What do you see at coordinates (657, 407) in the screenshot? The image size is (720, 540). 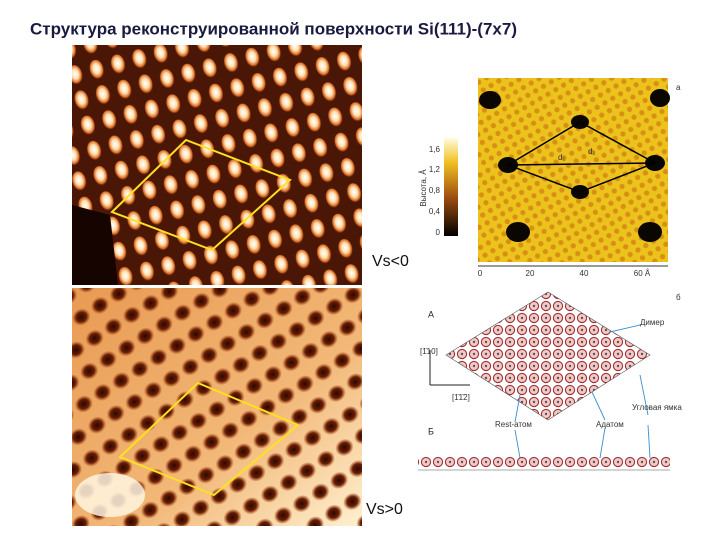 I see `annotation: Угловая ямка` at bounding box center [657, 407].